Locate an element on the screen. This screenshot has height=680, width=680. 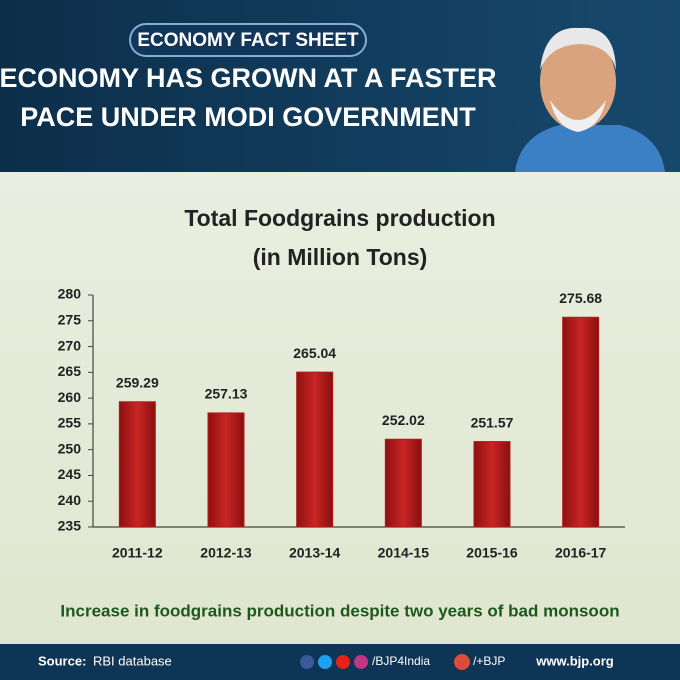
source: RBI database is located at coordinates (132, 660).